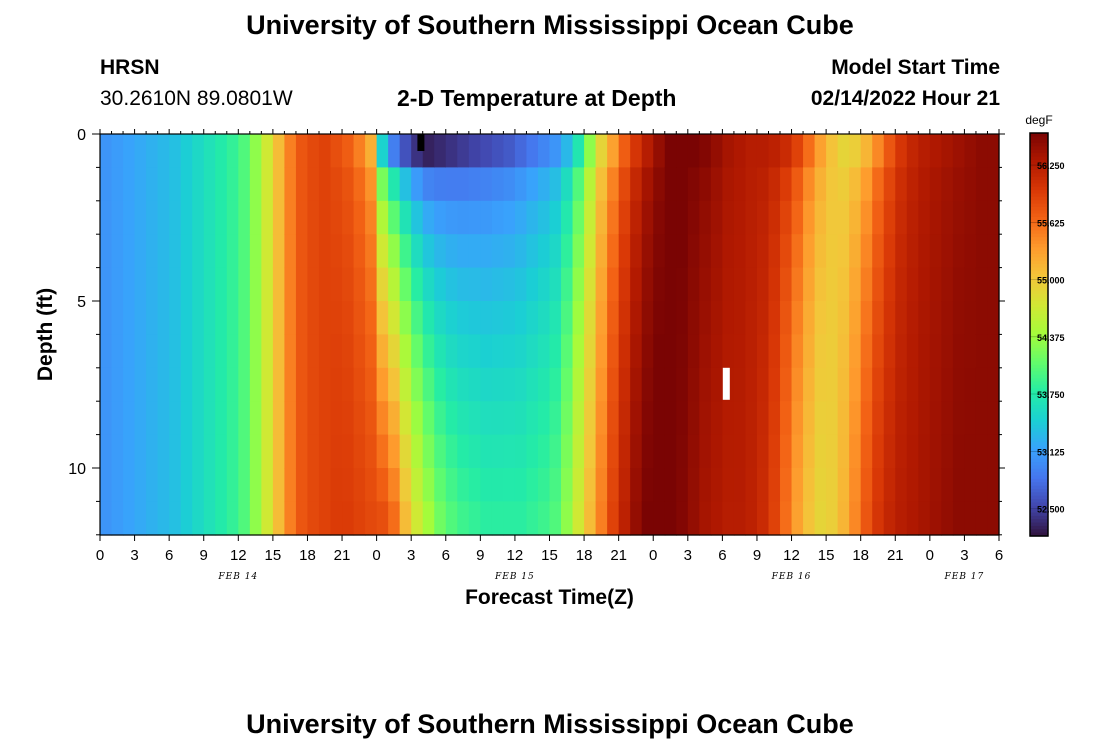 The height and width of the screenshot is (750, 1100). What do you see at coordinates (446, 555) in the screenshot?
I see `x-tick-label: 6` at bounding box center [446, 555].